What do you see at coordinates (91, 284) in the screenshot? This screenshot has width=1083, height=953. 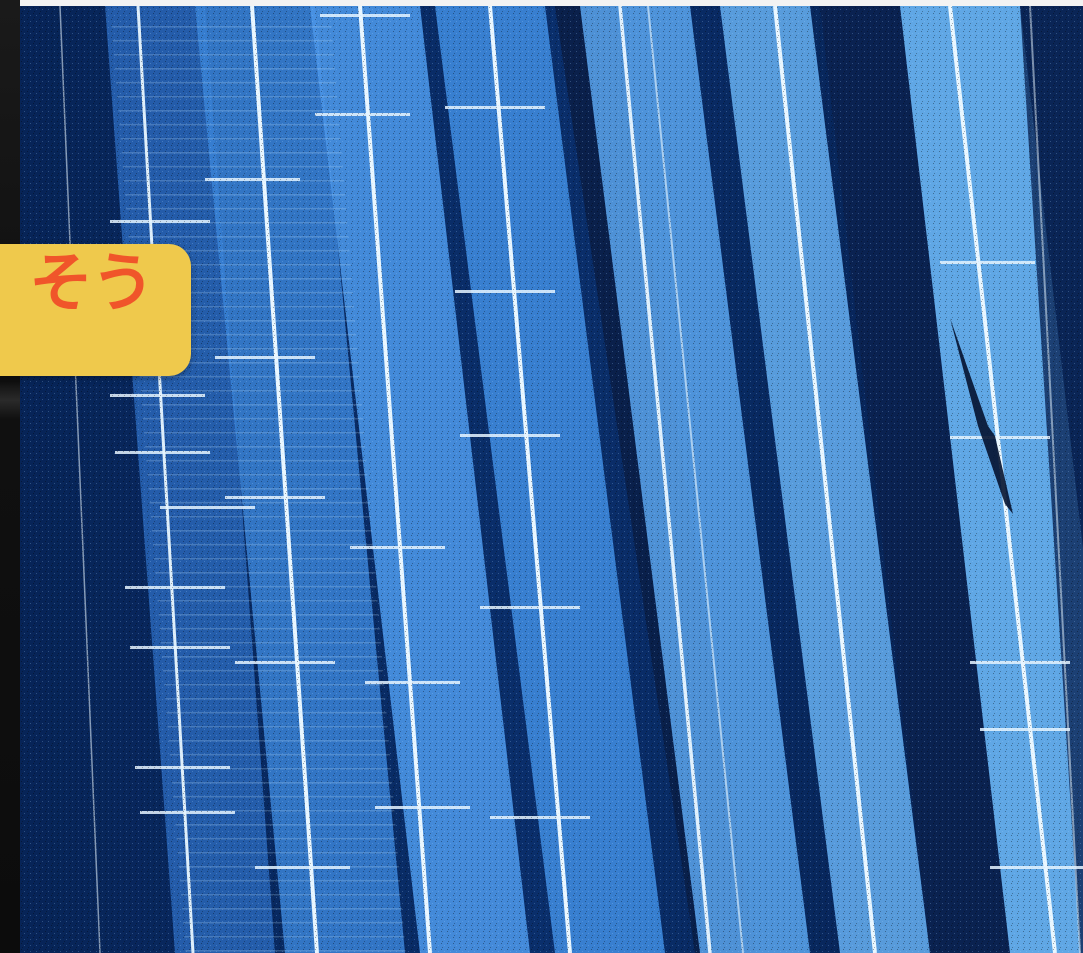 I see `caption-text: そう` at bounding box center [91, 284].